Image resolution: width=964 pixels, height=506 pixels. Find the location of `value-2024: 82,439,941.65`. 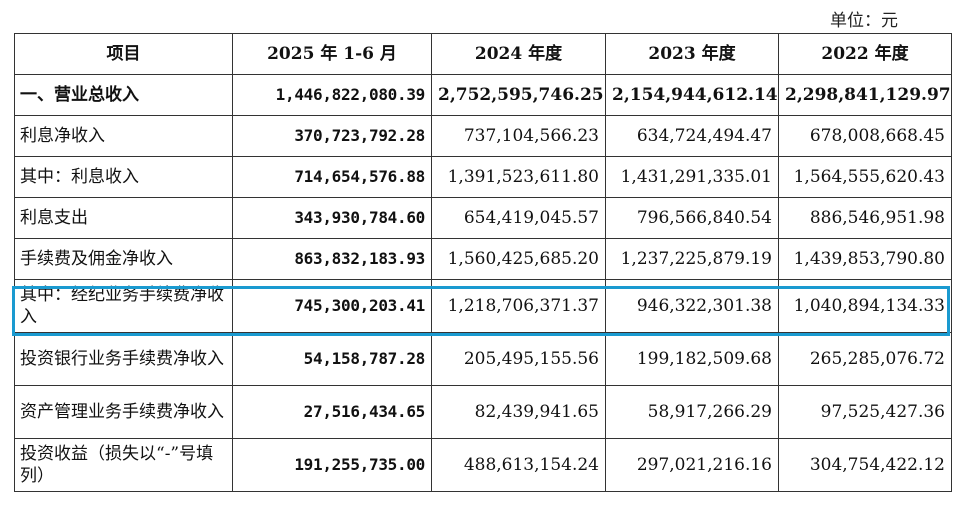

value-2024: 82,439,941.65 is located at coordinates (518, 412).